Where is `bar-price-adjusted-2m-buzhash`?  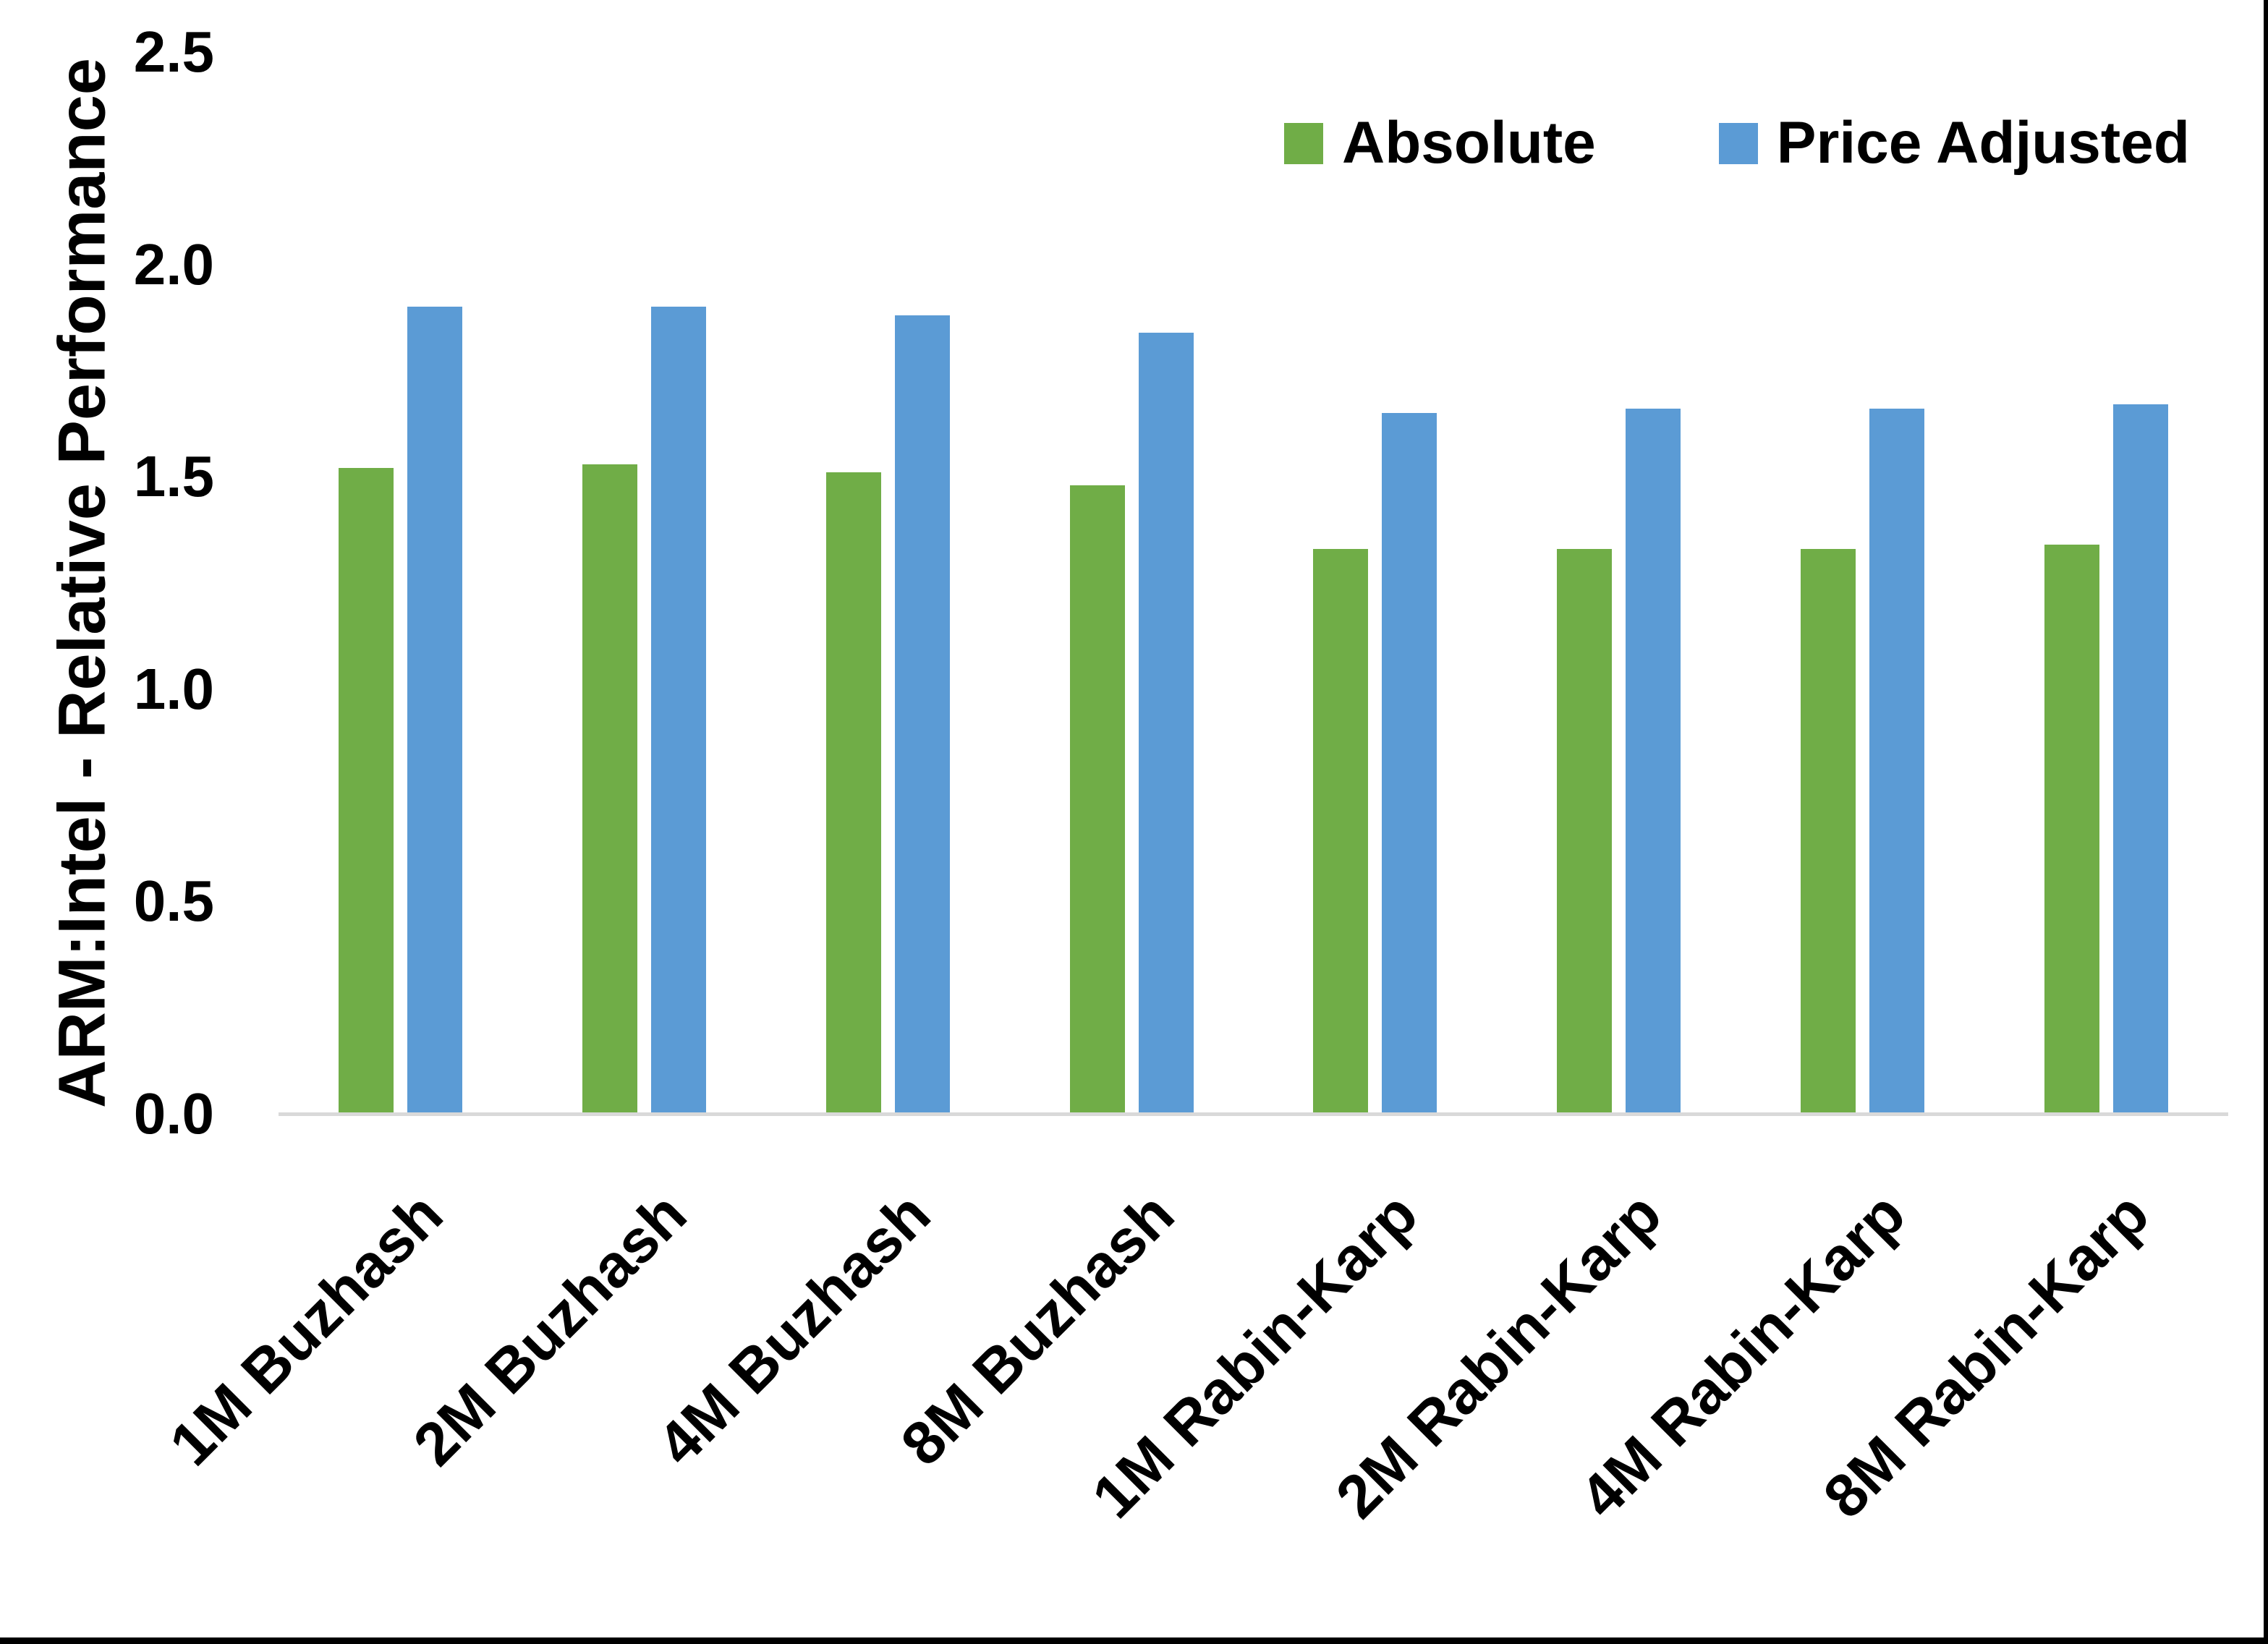 bar-price-adjusted-2m-buzhash is located at coordinates (678, 710).